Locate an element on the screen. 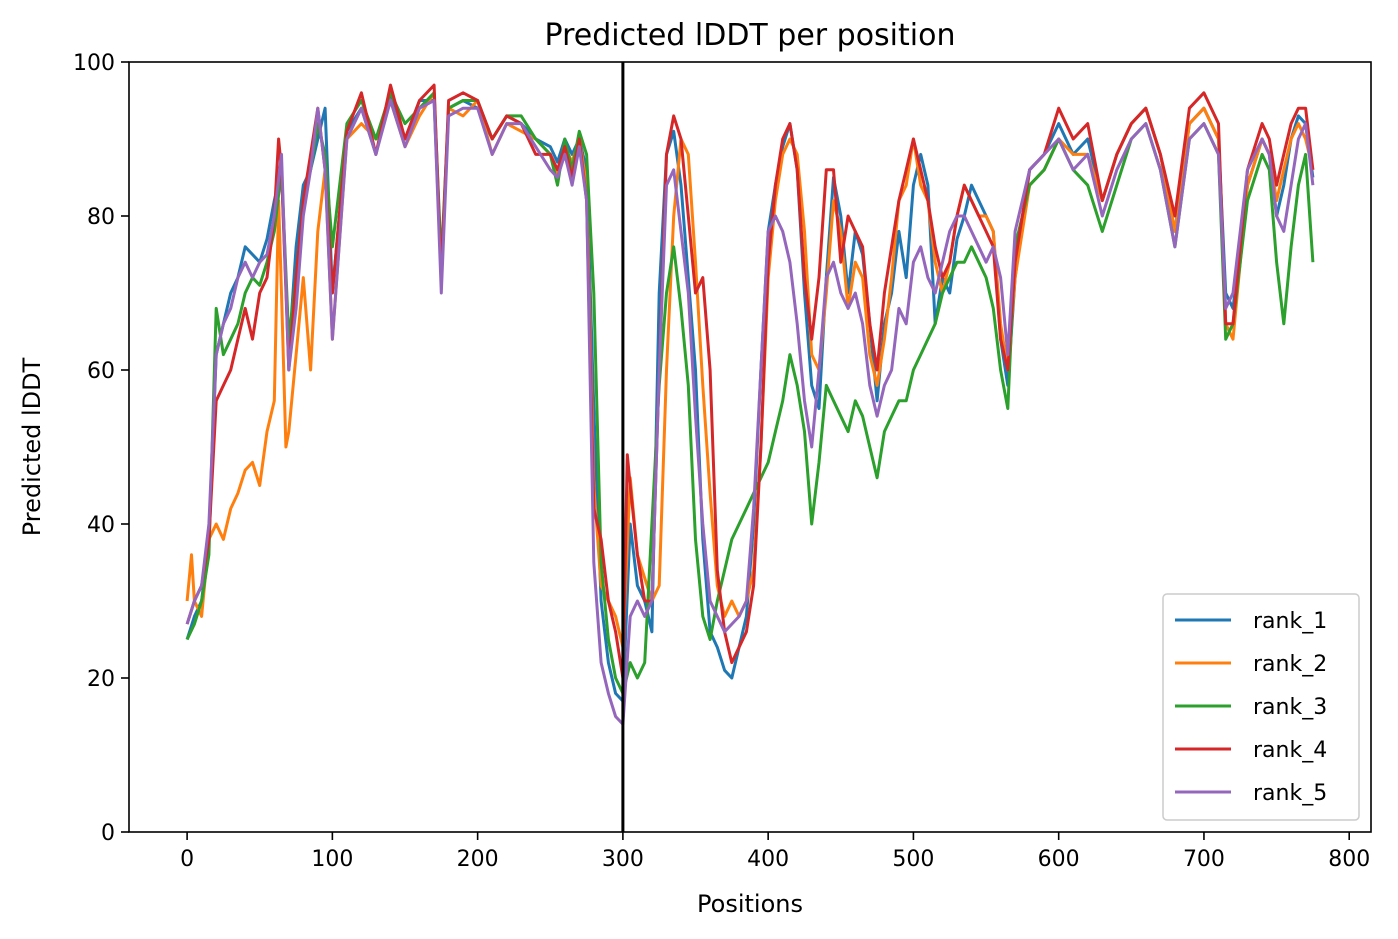 The height and width of the screenshot is (939, 1398). legend: rank_1 rank_2 rank_3 rank_4 rank_5 is located at coordinates (1261, 707).